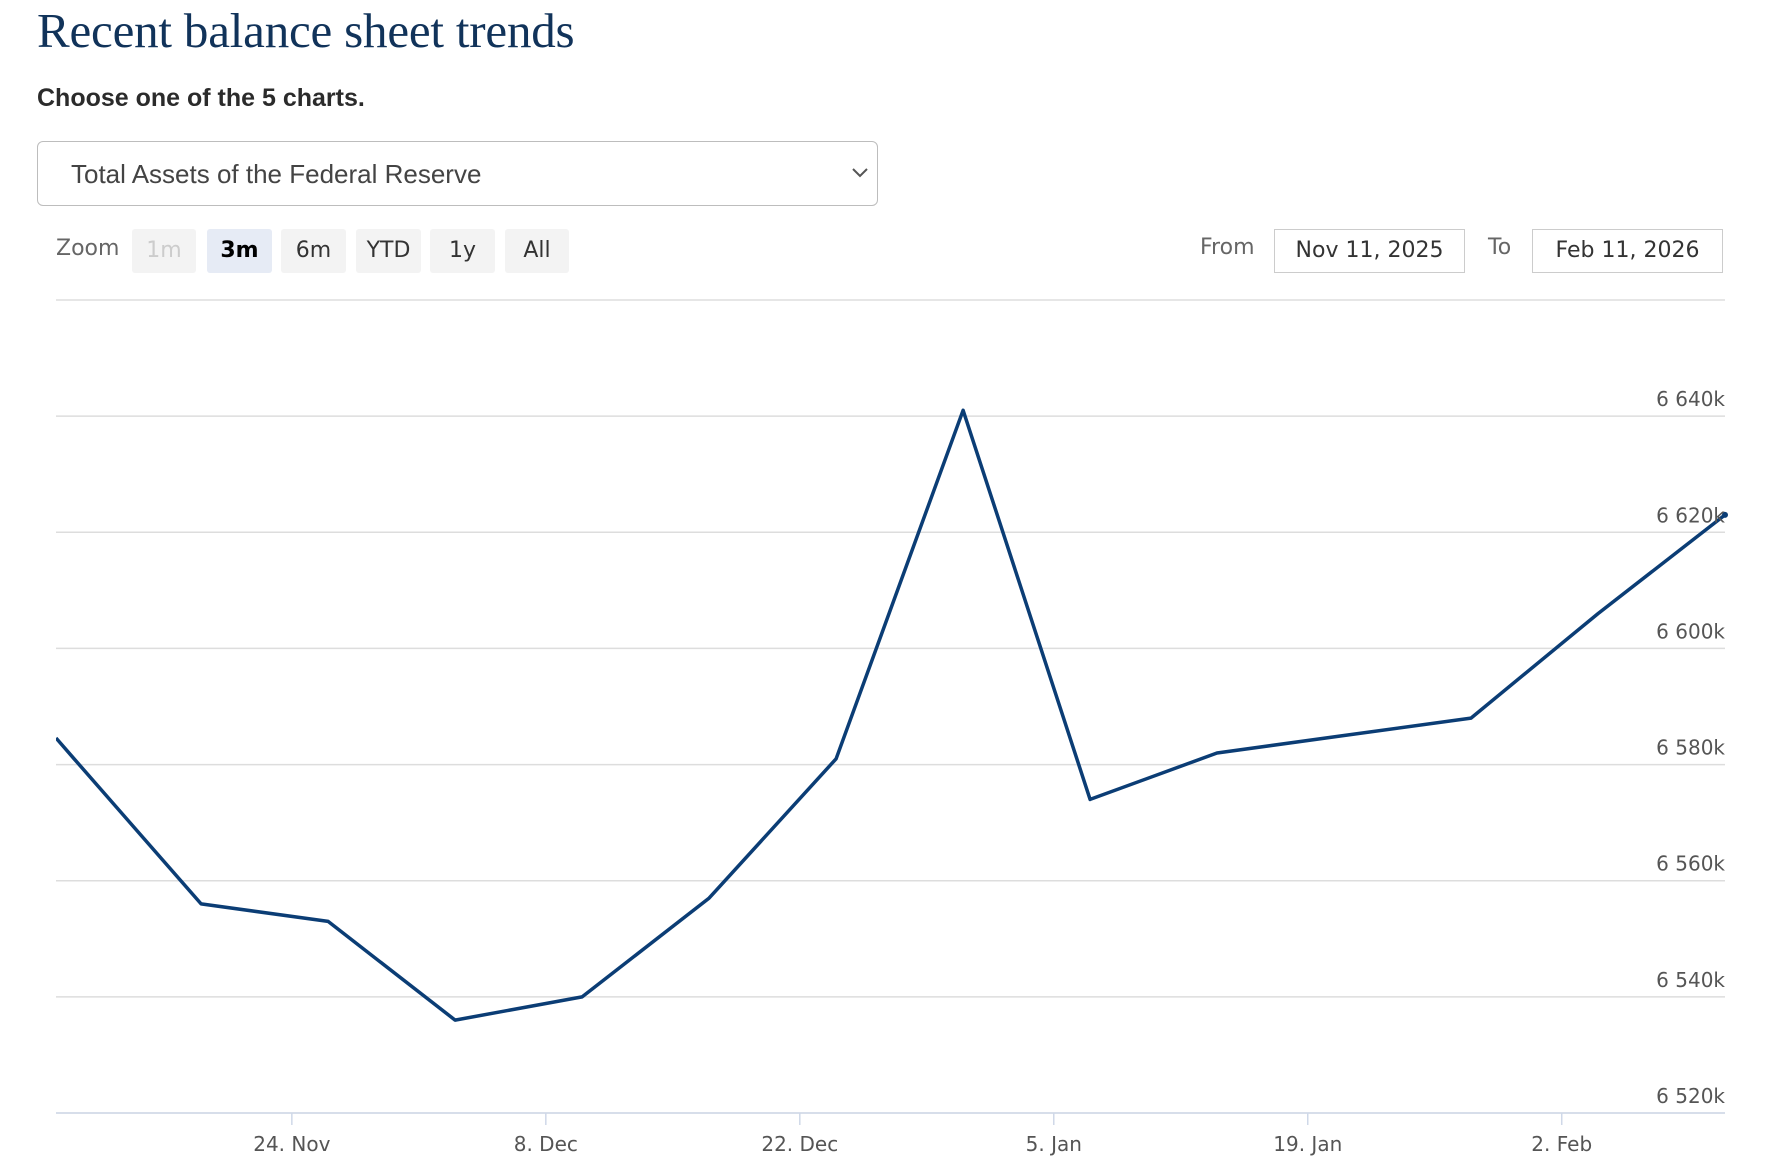 The height and width of the screenshot is (1176, 1776). What do you see at coordinates (1054, 1144) in the screenshot?
I see `x-tick-label: 5. Jan` at bounding box center [1054, 1144].